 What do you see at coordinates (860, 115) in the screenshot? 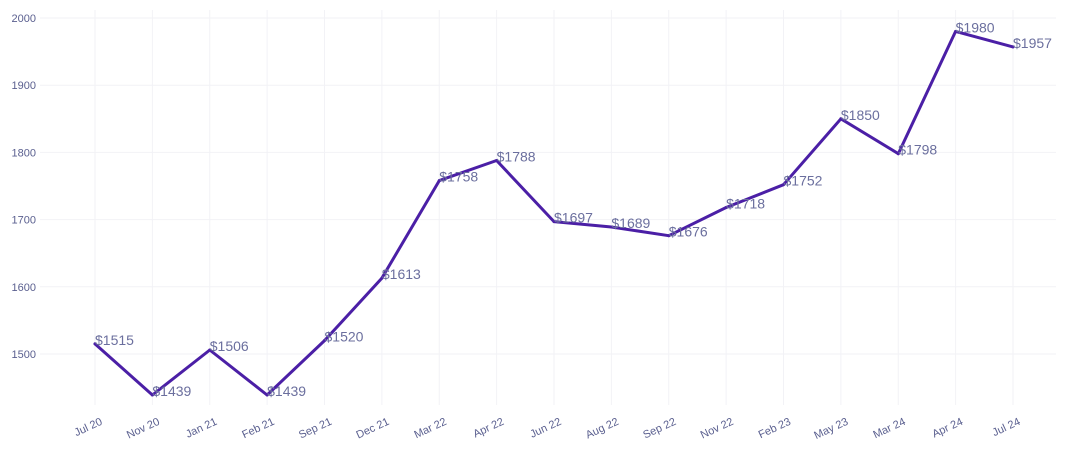
I see `data-label: $1850` at bounding box center [860, 115].